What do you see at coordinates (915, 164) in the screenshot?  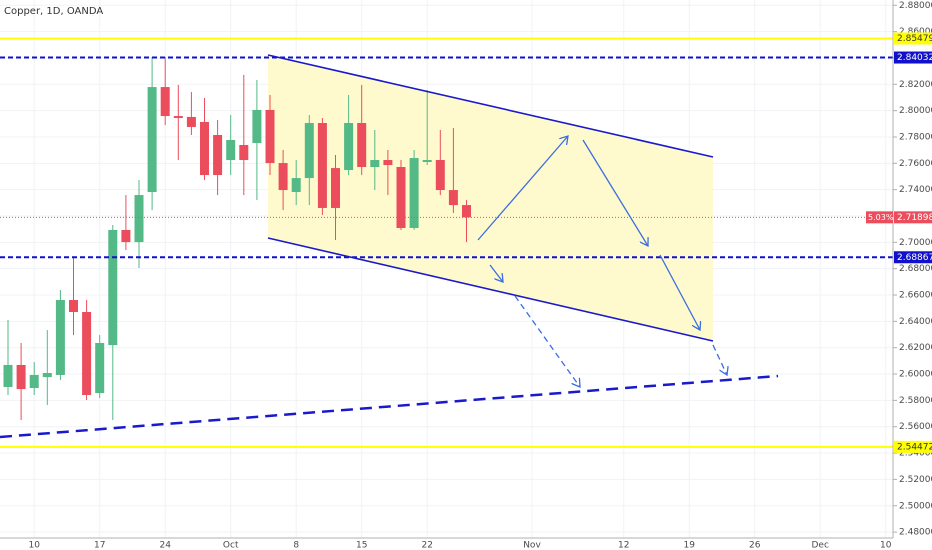 I see `y-tick-label: 2.76000` at bounding box center [915, 164].